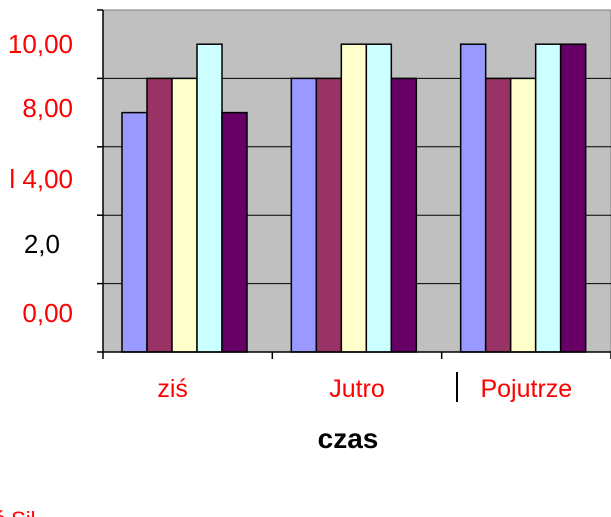 This screenshot has height=517, width=611. I want to click on y-tick-label: l 4,00, so click(41, 179).